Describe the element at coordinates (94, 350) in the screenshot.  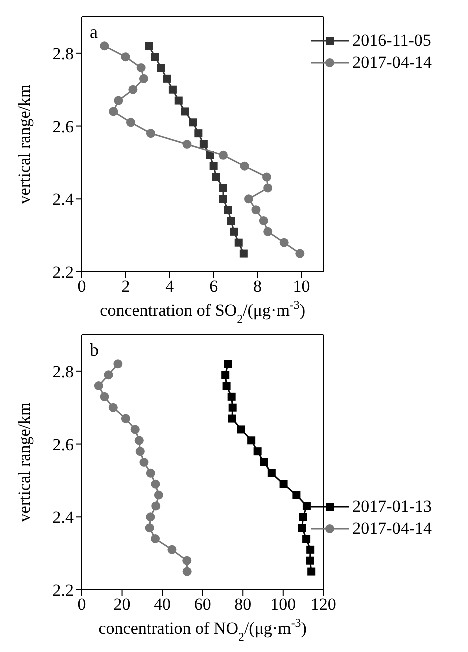
I see `annotation: b` at that location.